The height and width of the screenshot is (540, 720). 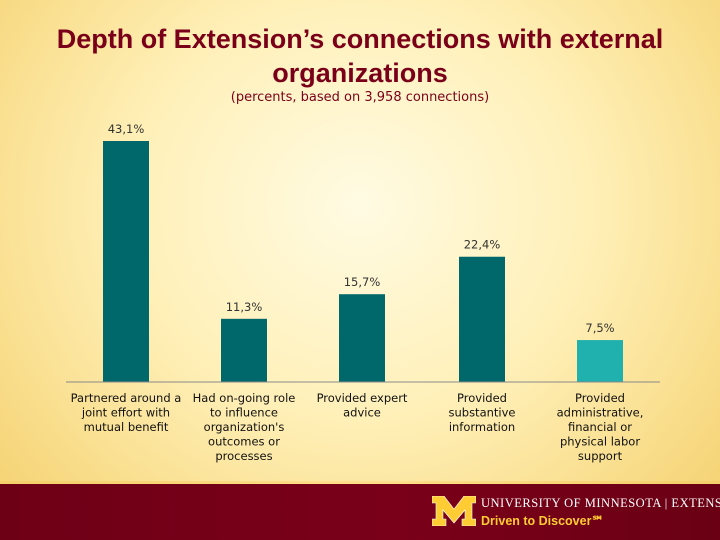 What do you see at coordinates (362, 405) in the screenshot?
I see `category-label-3: Provided expert advice` at bounding box center [362, 405].